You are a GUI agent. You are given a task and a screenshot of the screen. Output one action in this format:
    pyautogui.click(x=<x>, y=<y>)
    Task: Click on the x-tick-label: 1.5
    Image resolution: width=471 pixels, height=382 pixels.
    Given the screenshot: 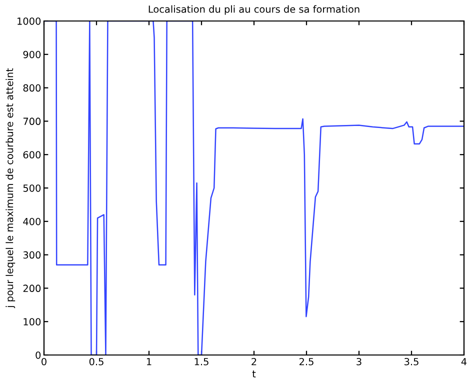 What is the action you would take?
    pyautogui.click(x=201, y=362)
    